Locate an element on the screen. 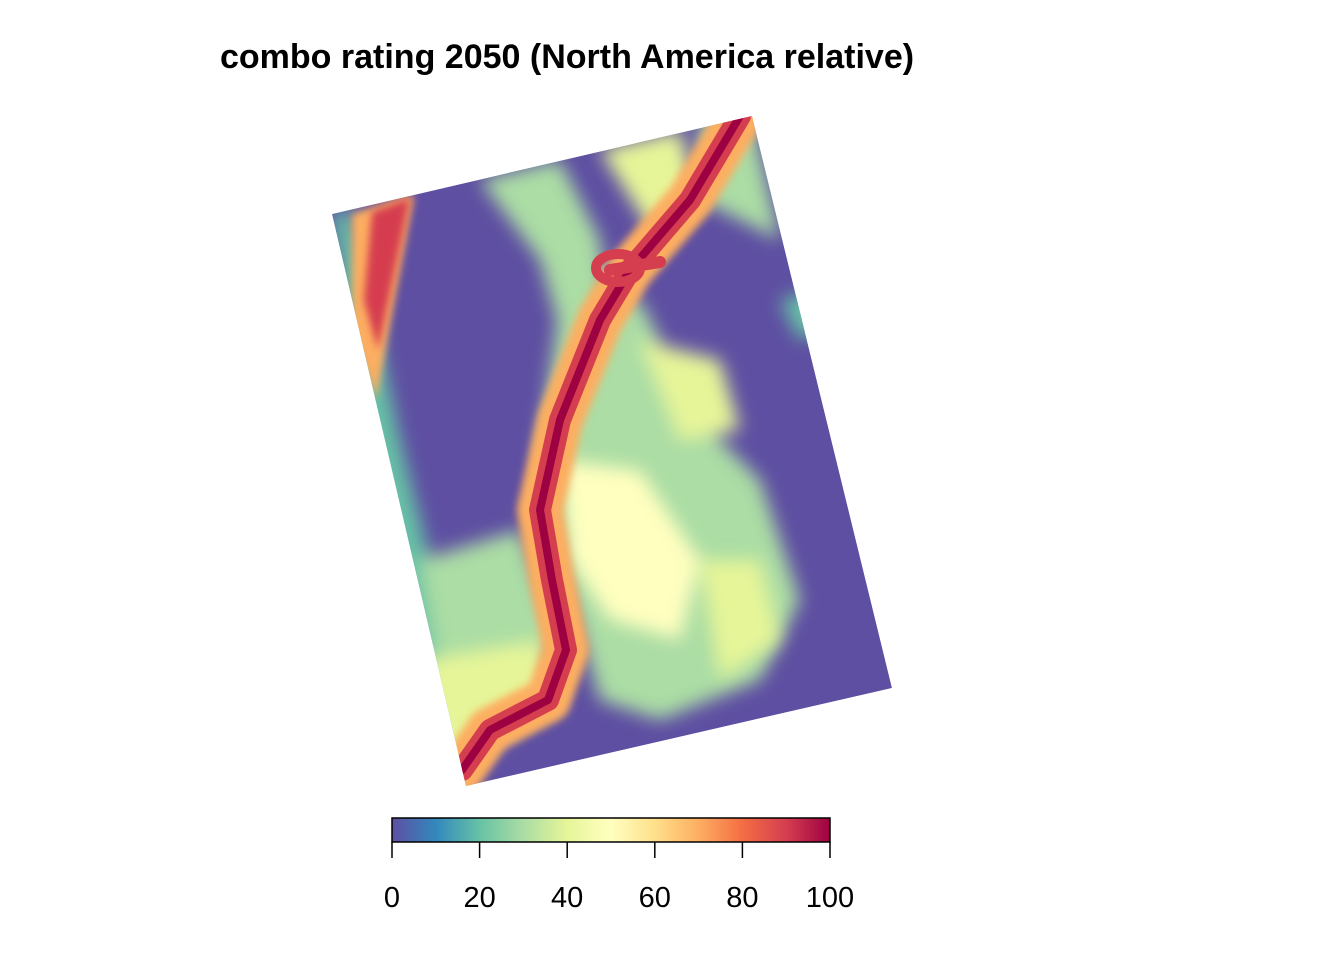  legend-tick-label: 100 is located at coordinates (830, 898).